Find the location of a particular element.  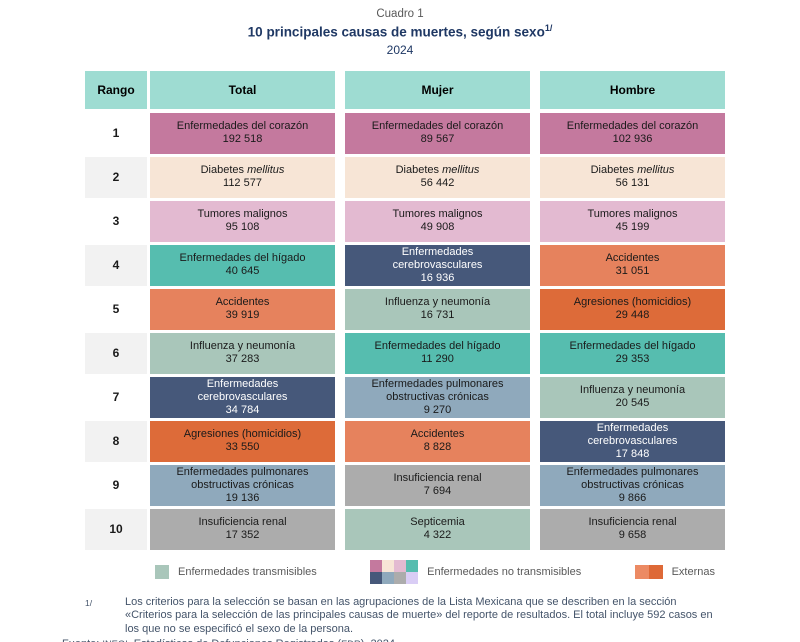

cause-cell-hombre: Enfermedades del hígado 29 353 is located at coordinates (632, 353).